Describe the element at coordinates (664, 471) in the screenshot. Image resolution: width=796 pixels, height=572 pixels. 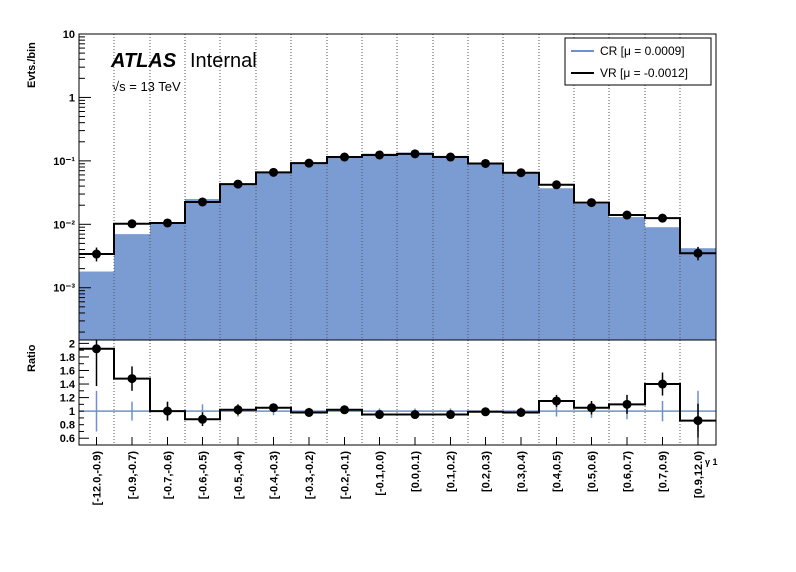
I see `x-tick-label: [0.7,0.9)` at that location.